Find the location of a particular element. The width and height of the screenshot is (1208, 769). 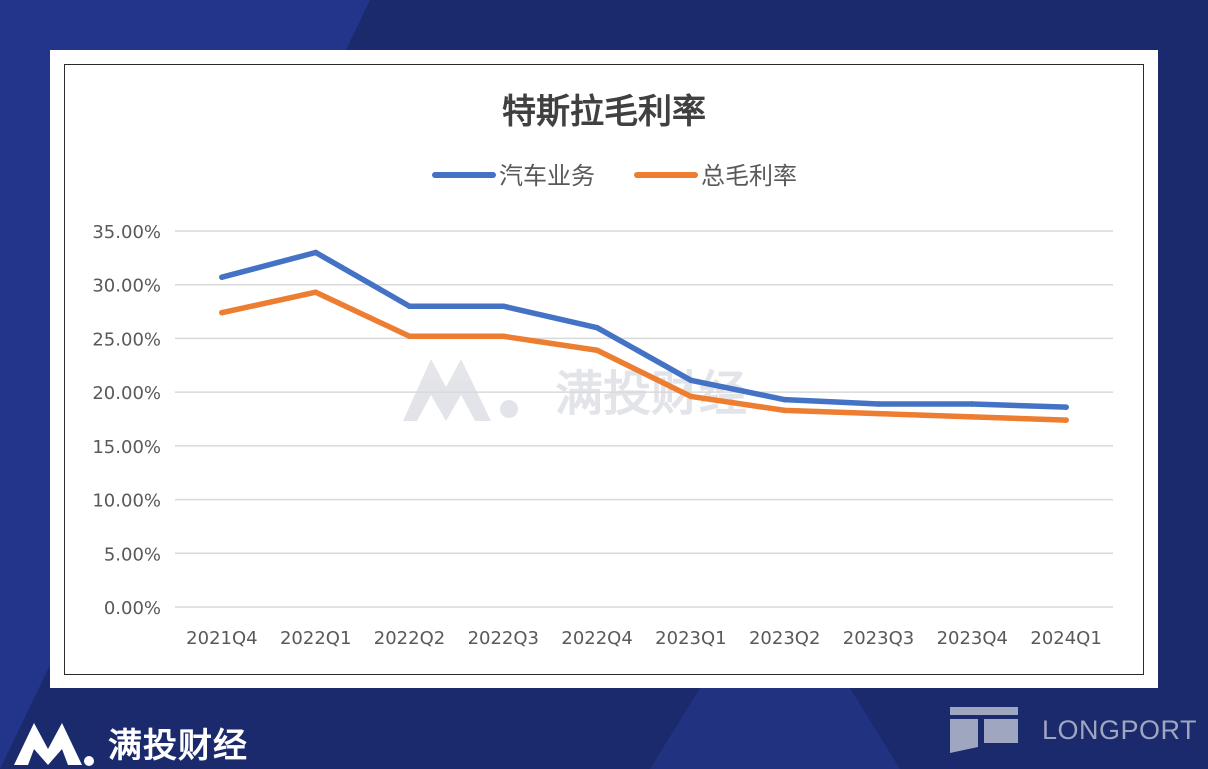

x-tick-label: 2022Q1 is located at coordinates (315, 638).